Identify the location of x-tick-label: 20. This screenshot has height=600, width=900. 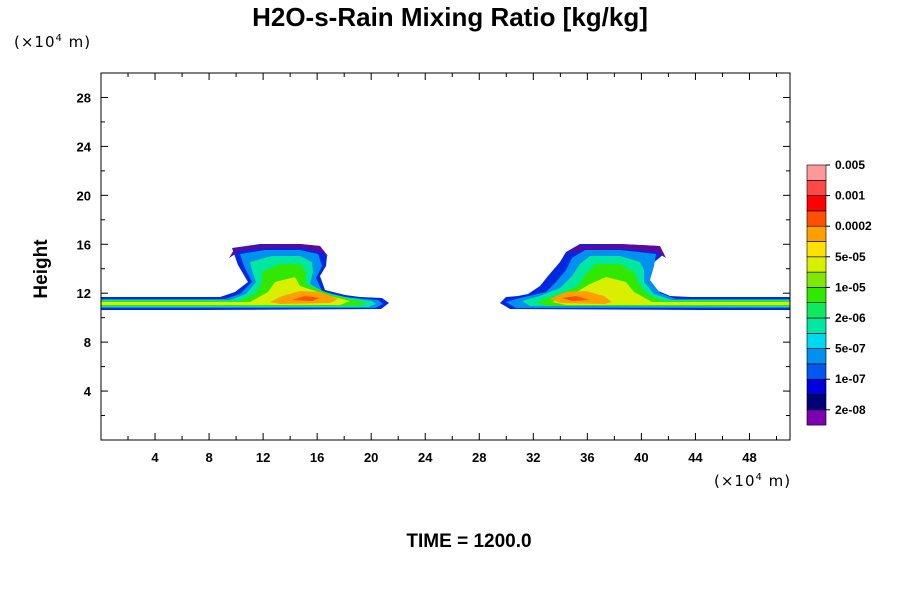
(371, 457).